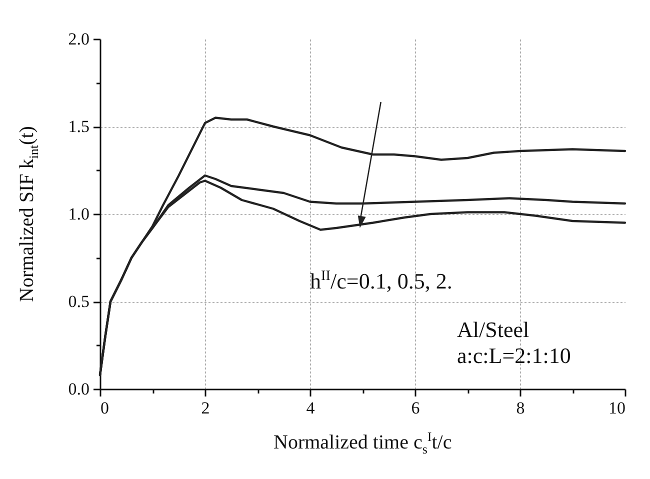 This screenshot has height=479, width=650. Describe the element at coordinates (311, 408) in the screenshot. I see `x-tick-label: 4` at that location.